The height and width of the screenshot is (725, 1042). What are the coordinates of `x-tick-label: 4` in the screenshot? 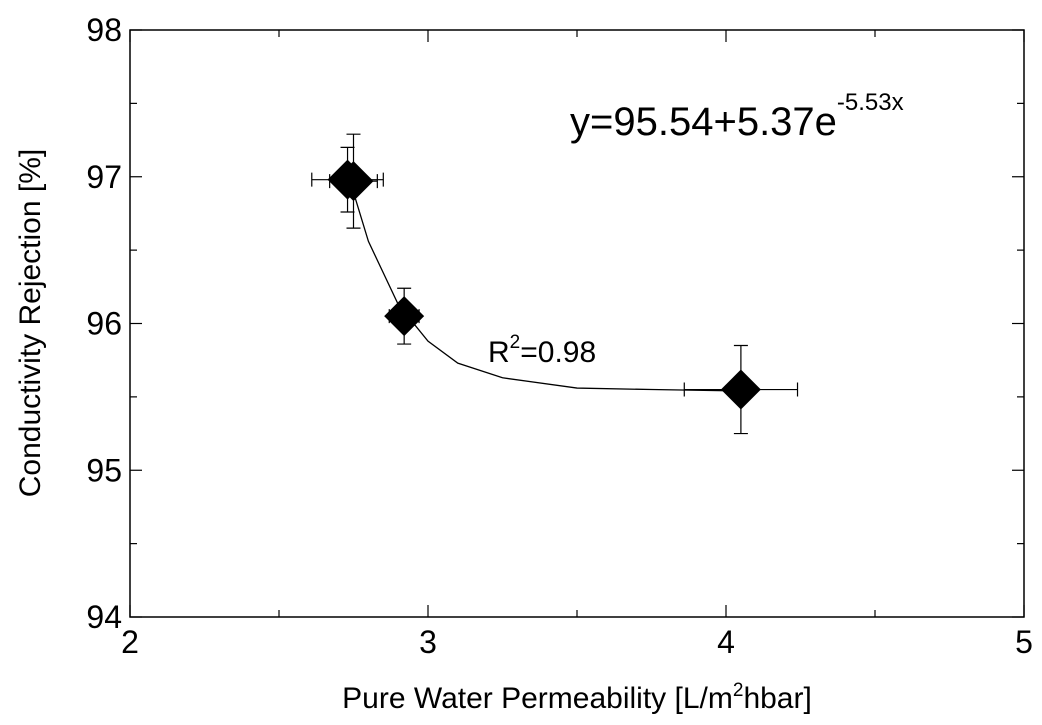 It's located at (726, 642).